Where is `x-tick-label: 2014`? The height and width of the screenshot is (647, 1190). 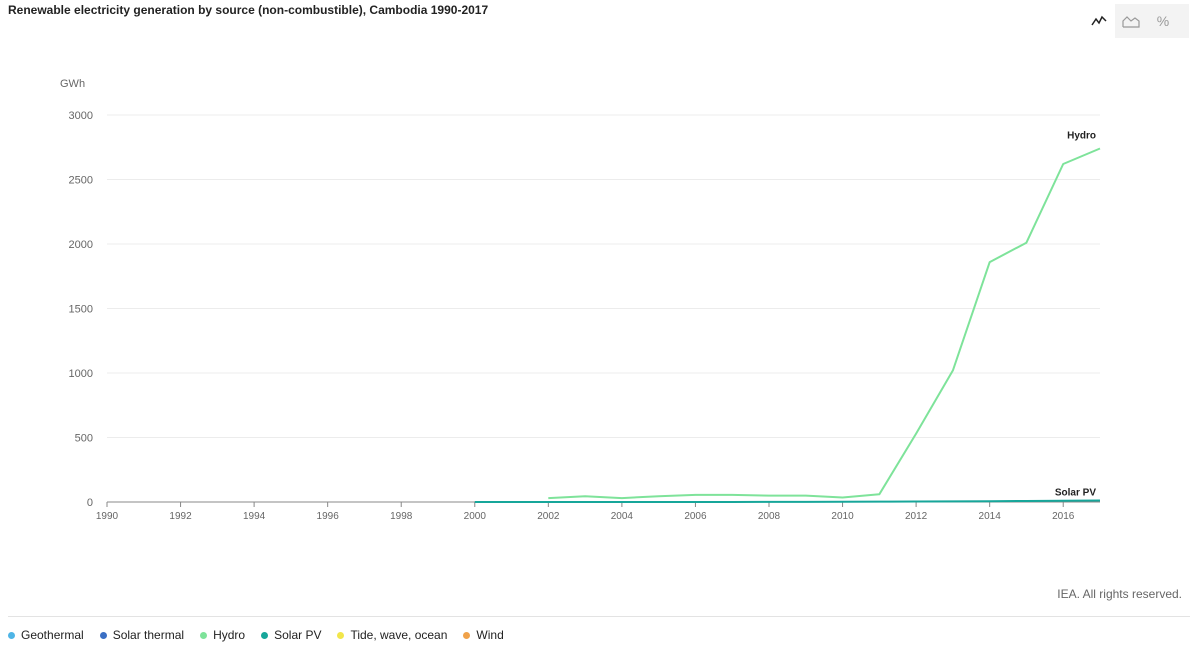
x-tick-label: 2014 is located at coordinates (990, 516).